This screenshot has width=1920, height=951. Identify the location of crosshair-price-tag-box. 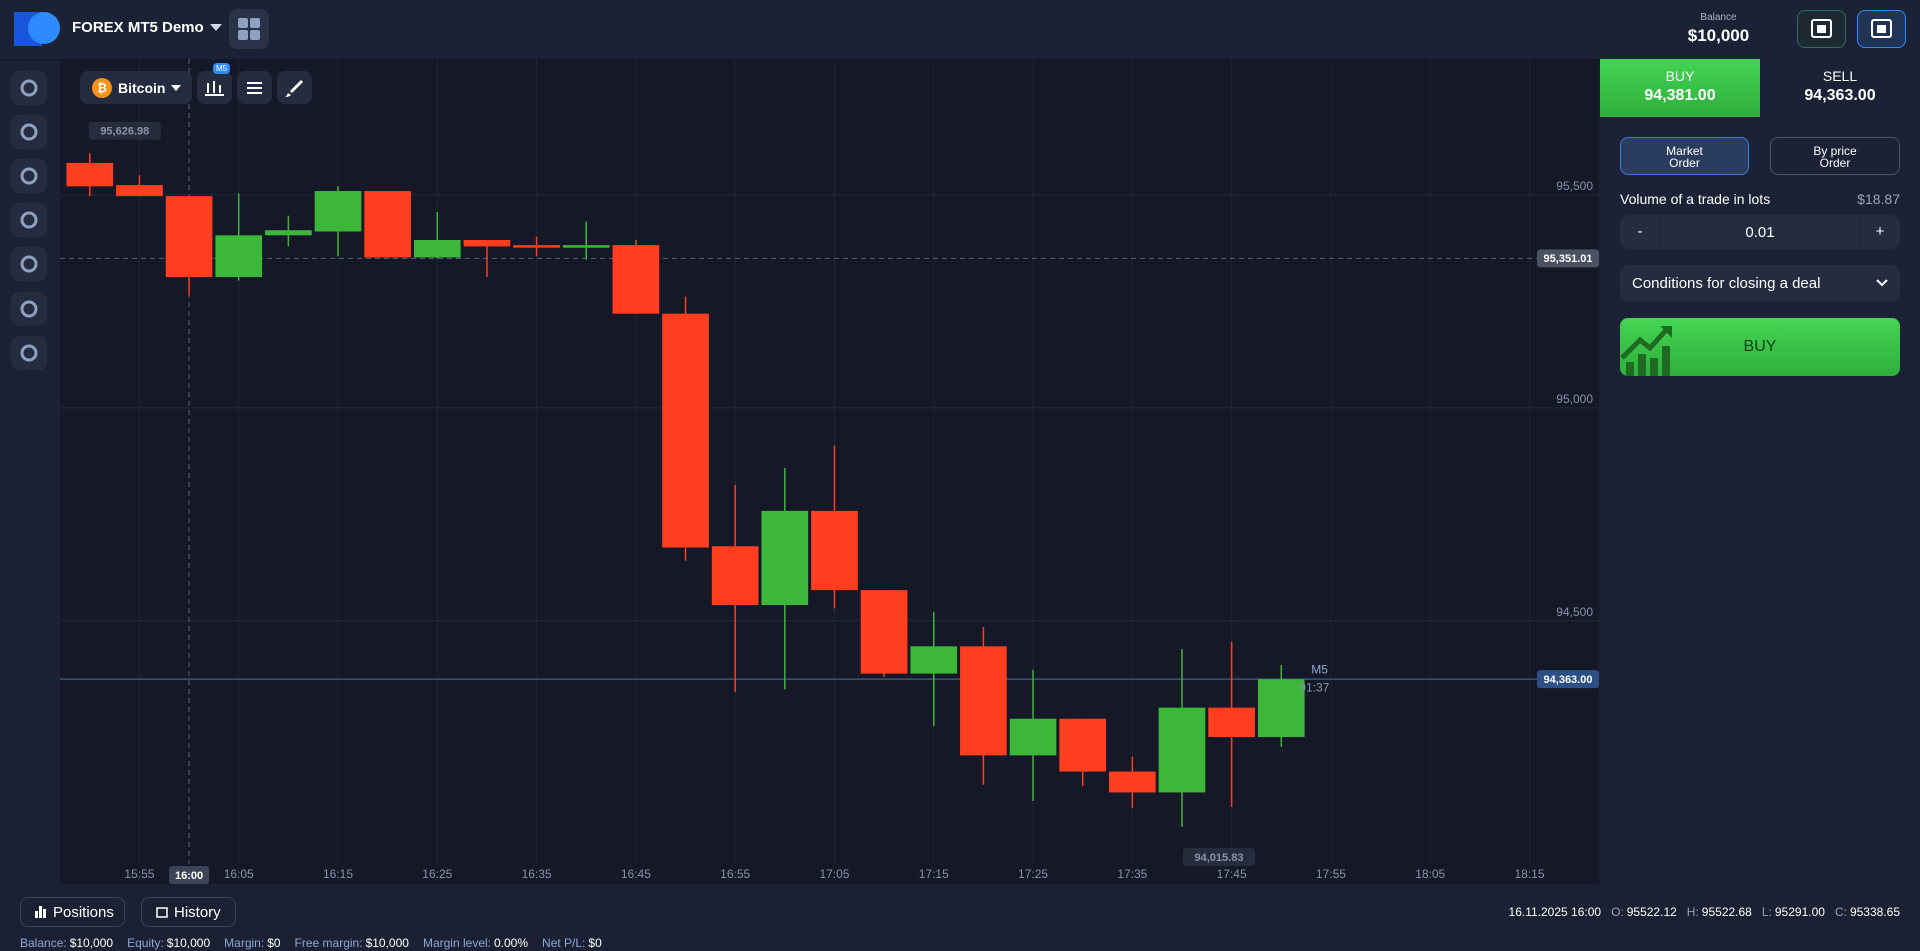
(1568, 258).